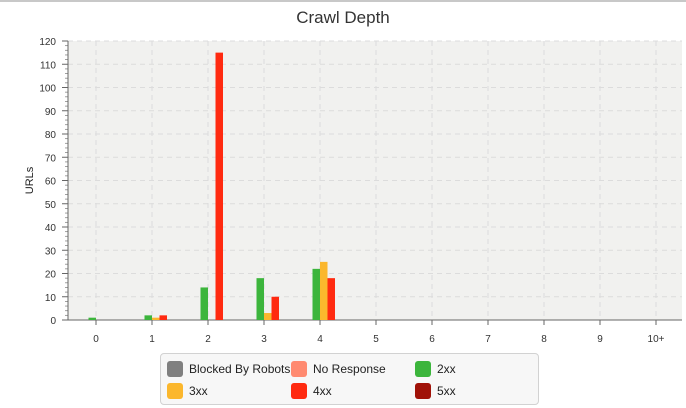 The width and height of the screenshot is (686, 408). What do you see at coordinates (51, 228) in the screenshot?
I see `y-tick-label: 40` at bounding box center [51, 228].